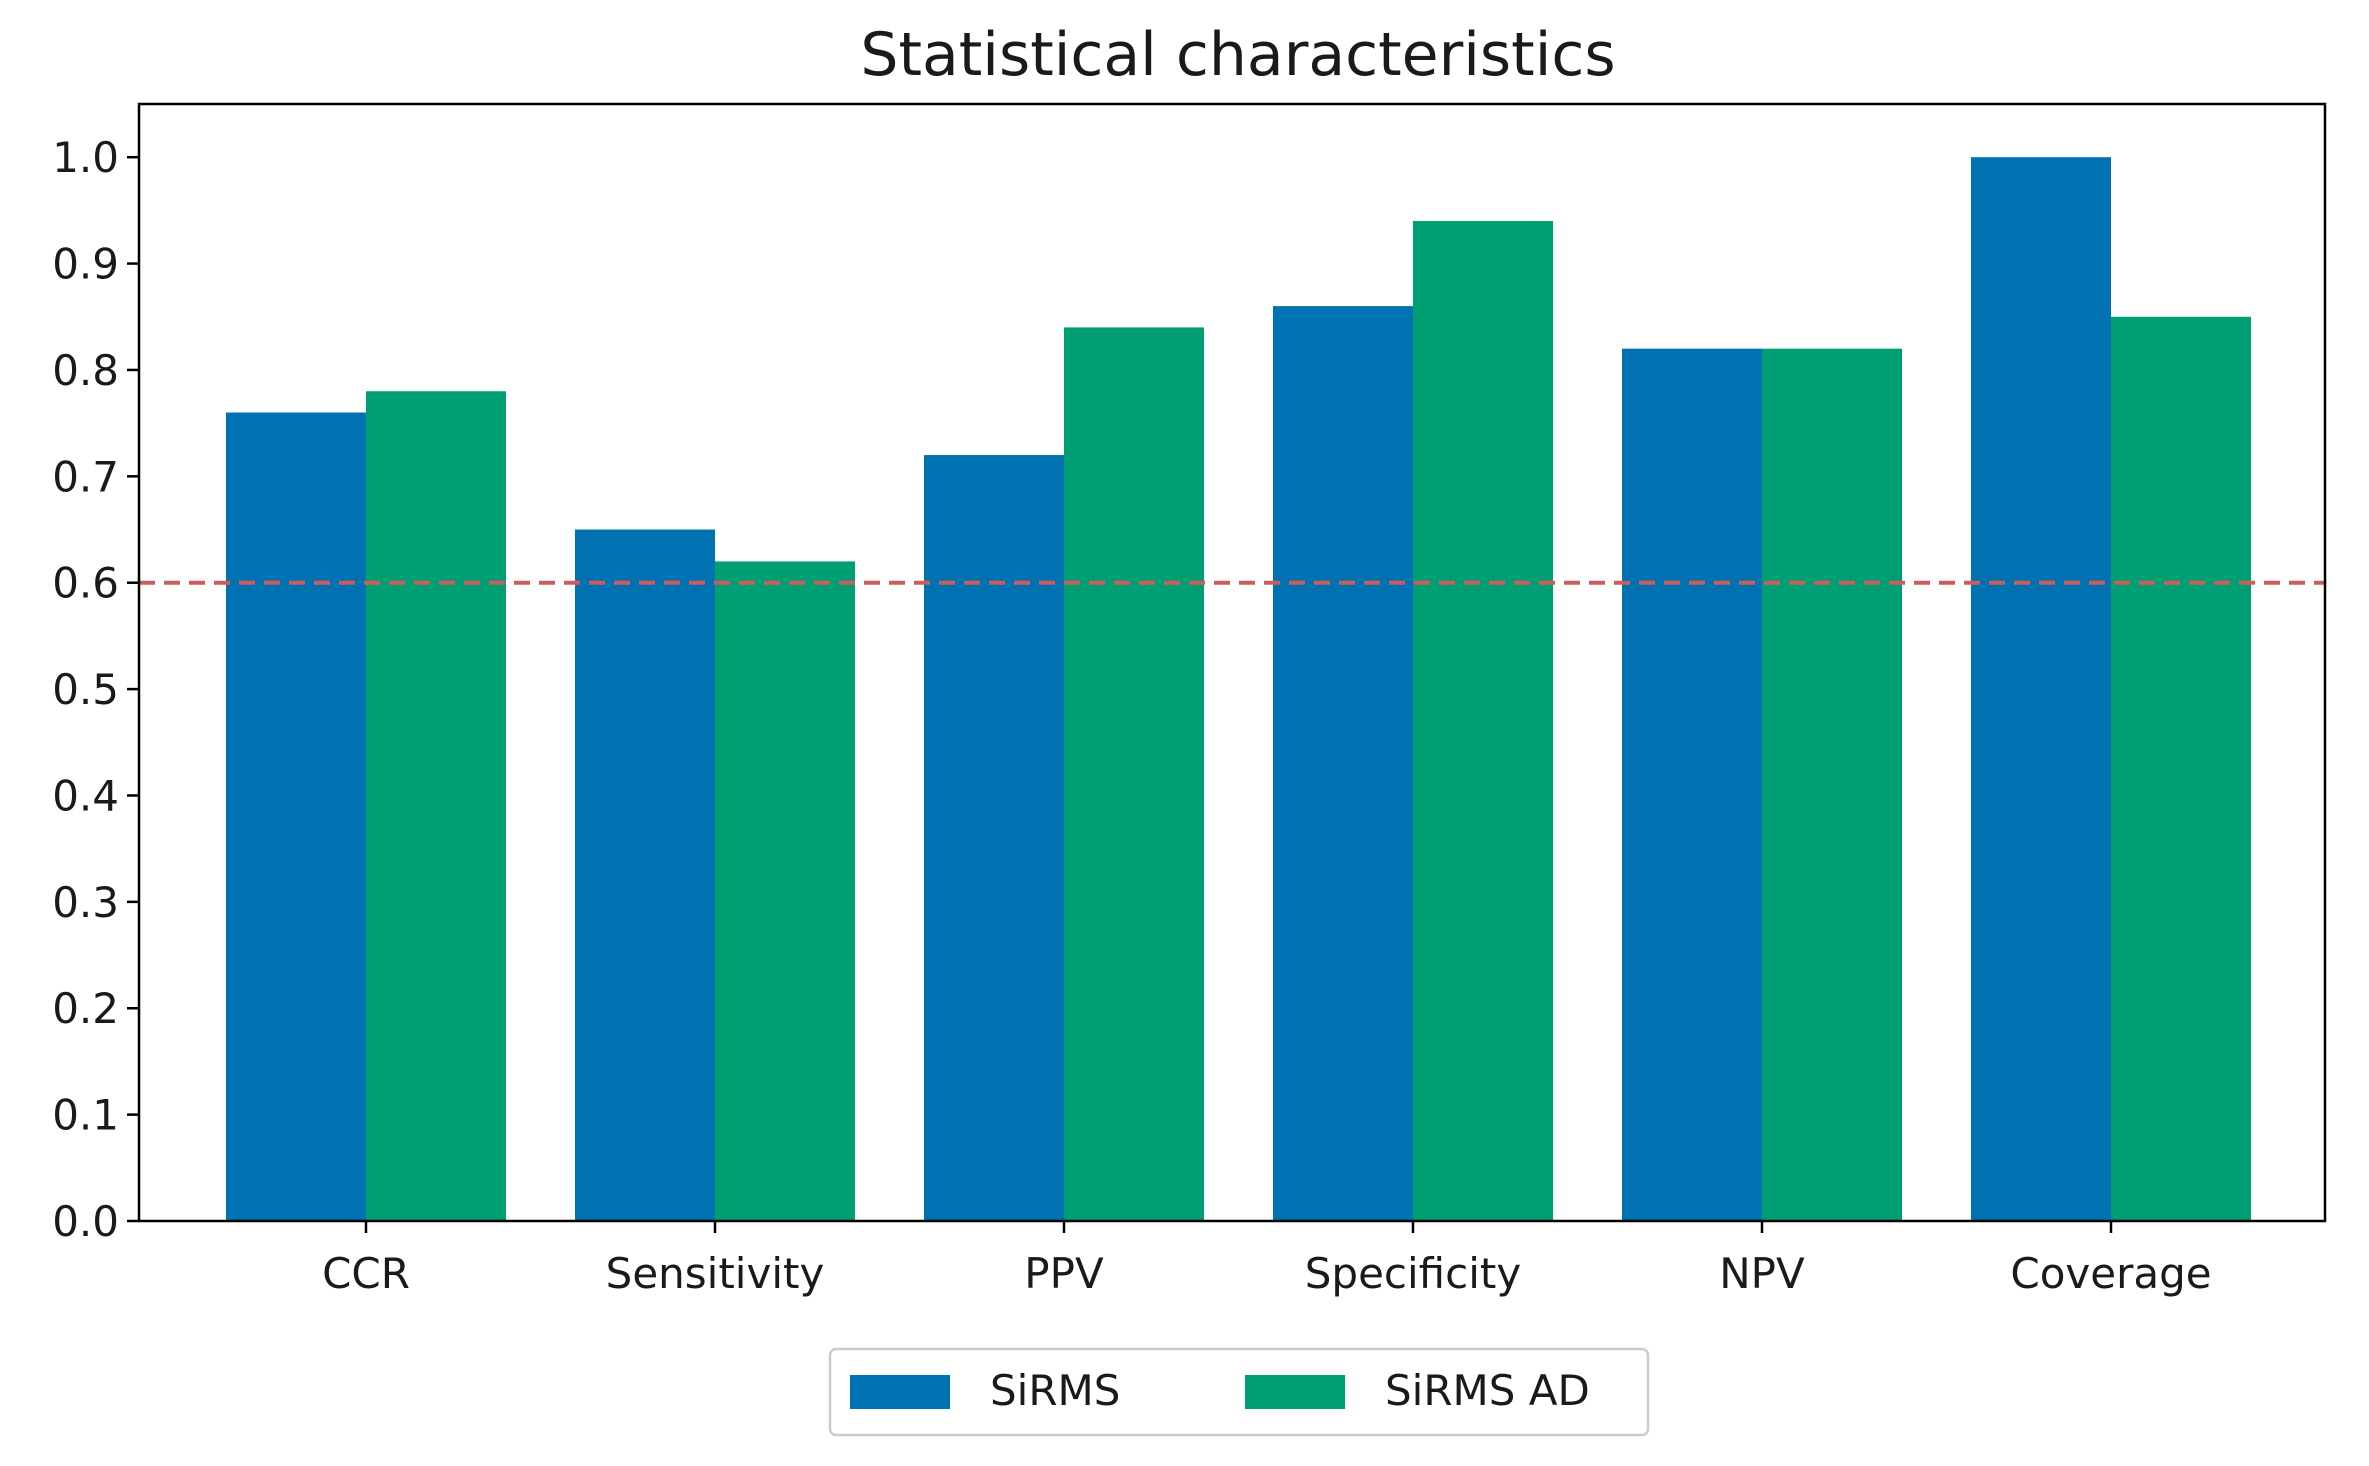 The width and height of the screenshot is (2369, 1466). Describe the element at coordinates (1692, 785) in the screenshot. I see `bar-sirms-npv` at that location.